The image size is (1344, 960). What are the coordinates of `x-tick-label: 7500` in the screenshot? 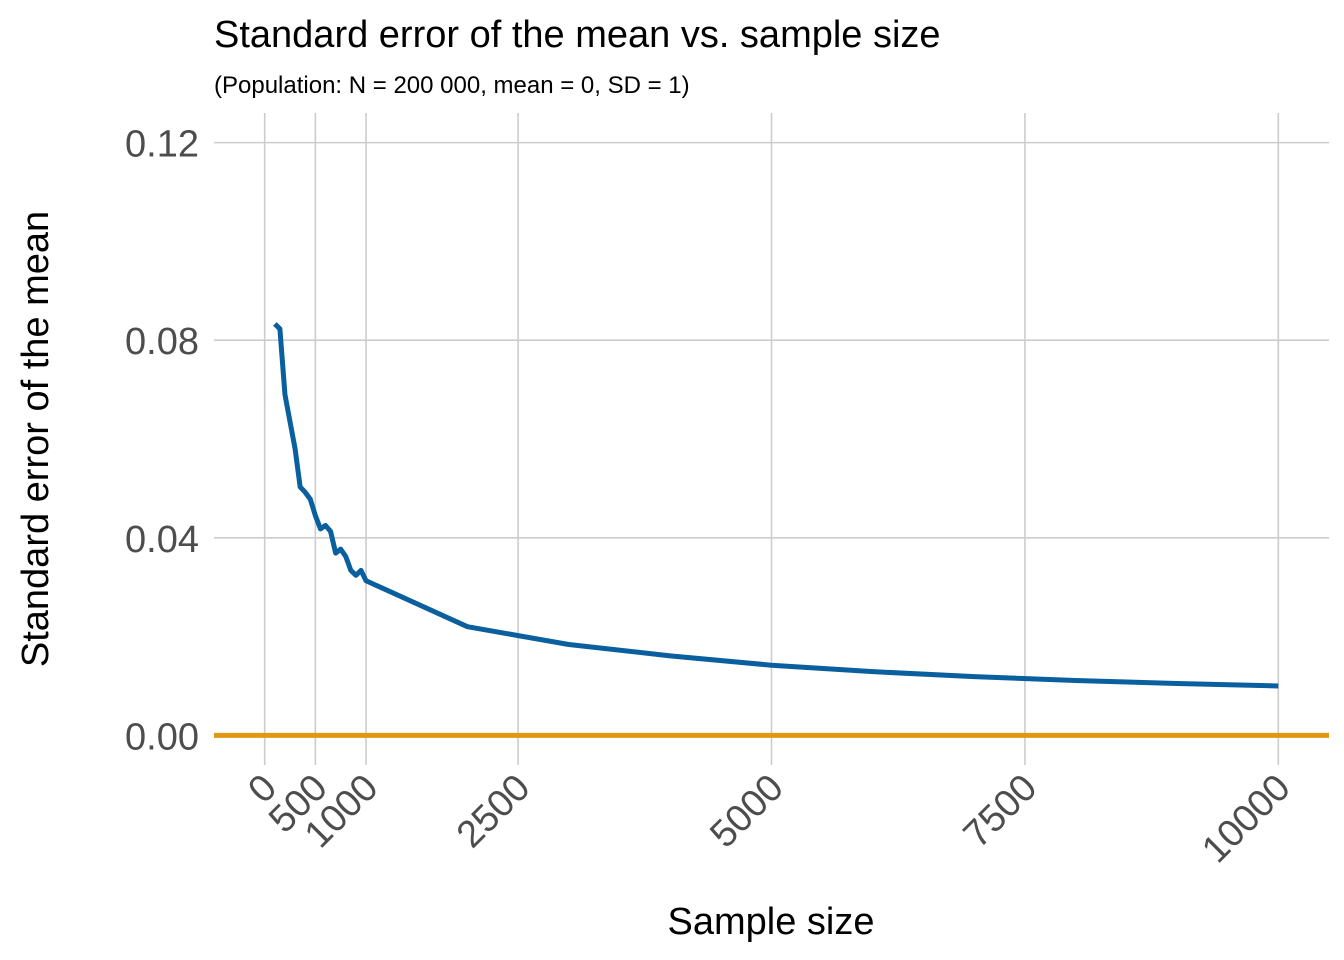 It's located at (1000, 811).